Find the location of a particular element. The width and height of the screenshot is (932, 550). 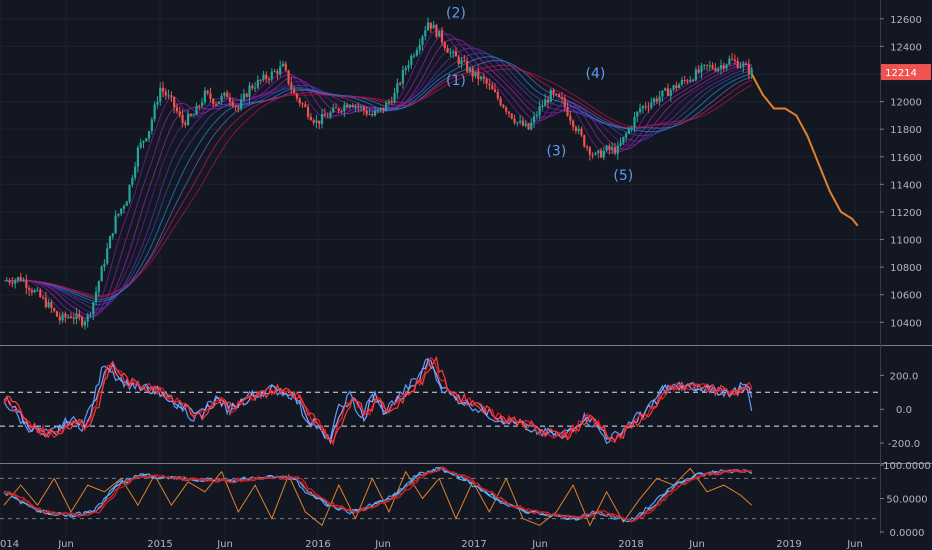

stoch-tick-label: 100.0000 is located at coordinates (907, 466).